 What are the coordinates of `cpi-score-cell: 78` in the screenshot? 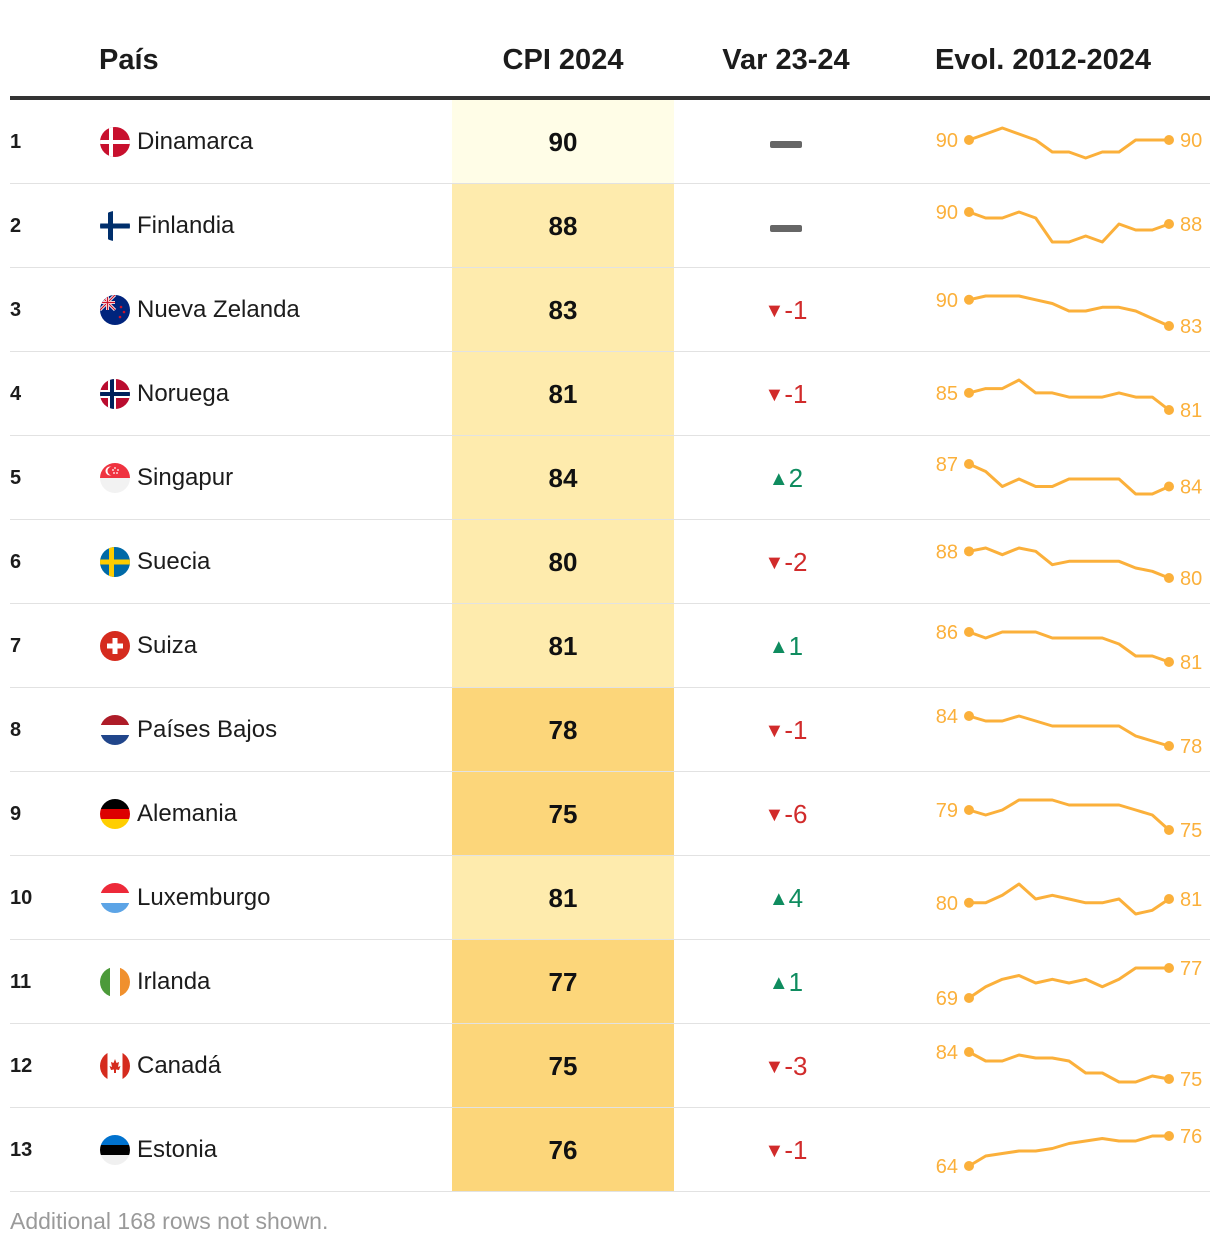 It's located at (563, 729).